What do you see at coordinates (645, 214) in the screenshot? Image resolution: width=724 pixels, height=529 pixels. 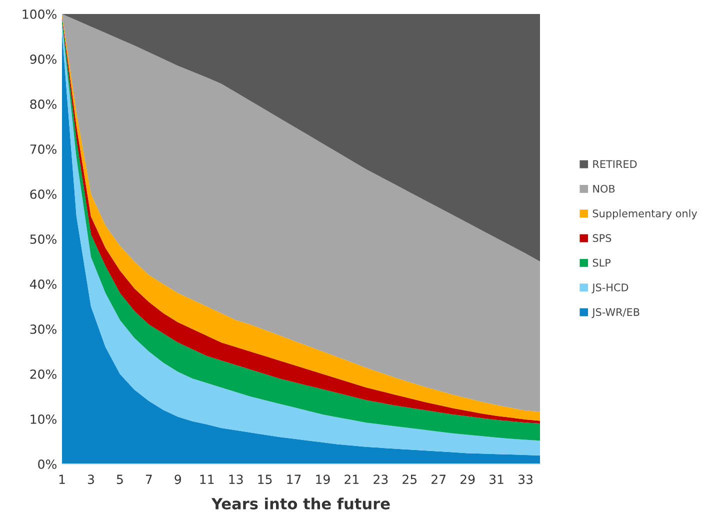 I see `legend-label: Supplementary only` at bounding box center [645, 214].